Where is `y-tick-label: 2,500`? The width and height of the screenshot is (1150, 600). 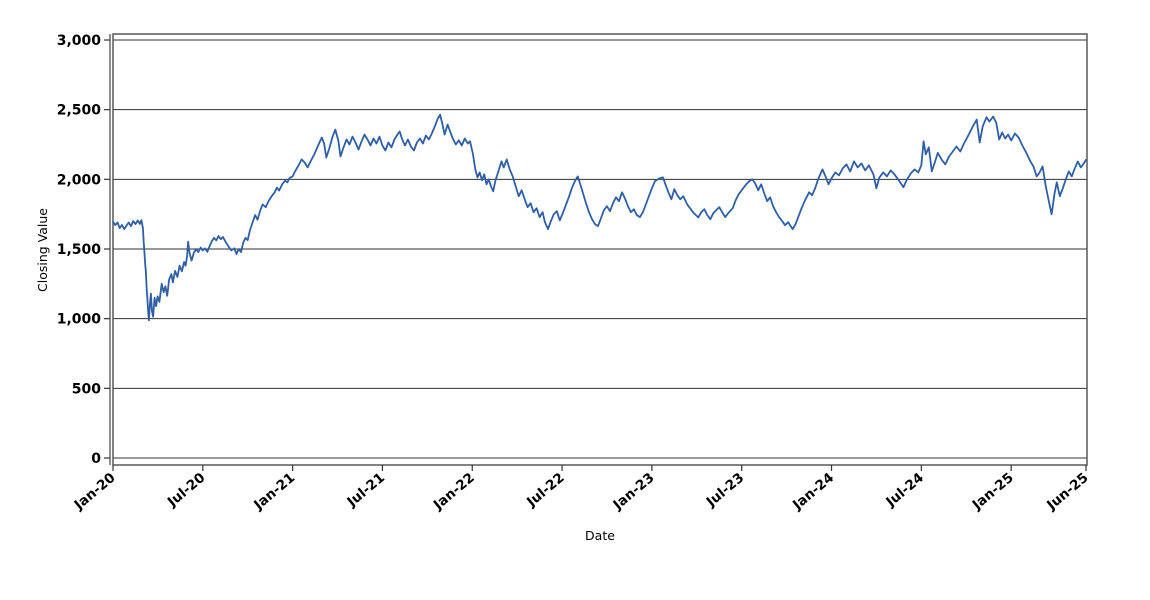 y-tick-label: 2,500 is located at coordinates (79, 111).